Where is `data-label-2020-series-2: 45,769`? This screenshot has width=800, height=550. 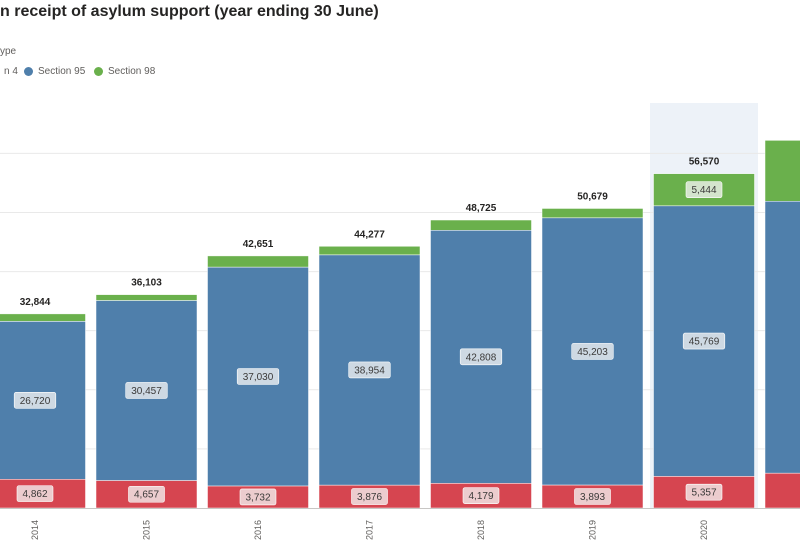
data-label-2020-series-2: 45,769 is located at coordinates (704, 342).